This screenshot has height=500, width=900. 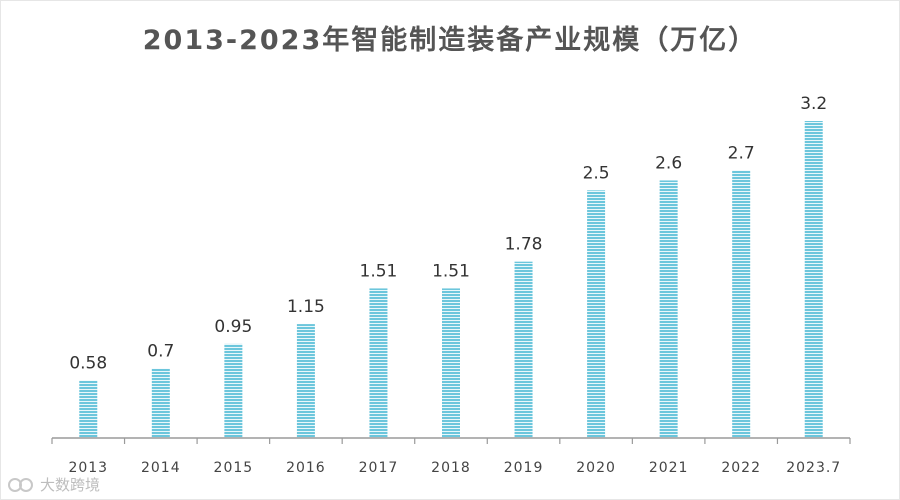 I want to click on bar-2014, so click(x=160, y=403).